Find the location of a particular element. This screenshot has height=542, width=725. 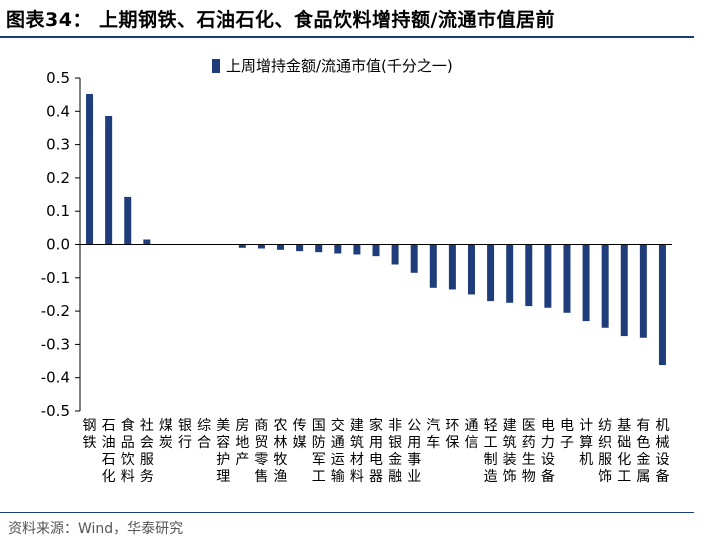

x-tick-label: 纺织服饰 is located at coordinates (605, 451).